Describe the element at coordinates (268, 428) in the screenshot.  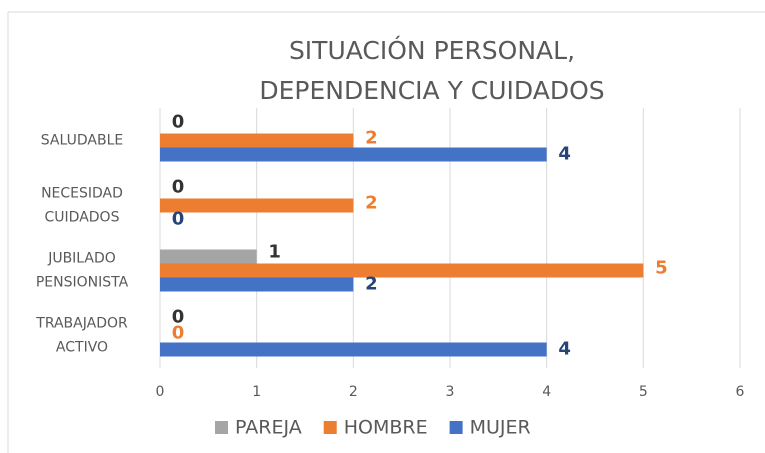
I see `legend-label: PAREJA` at that location.